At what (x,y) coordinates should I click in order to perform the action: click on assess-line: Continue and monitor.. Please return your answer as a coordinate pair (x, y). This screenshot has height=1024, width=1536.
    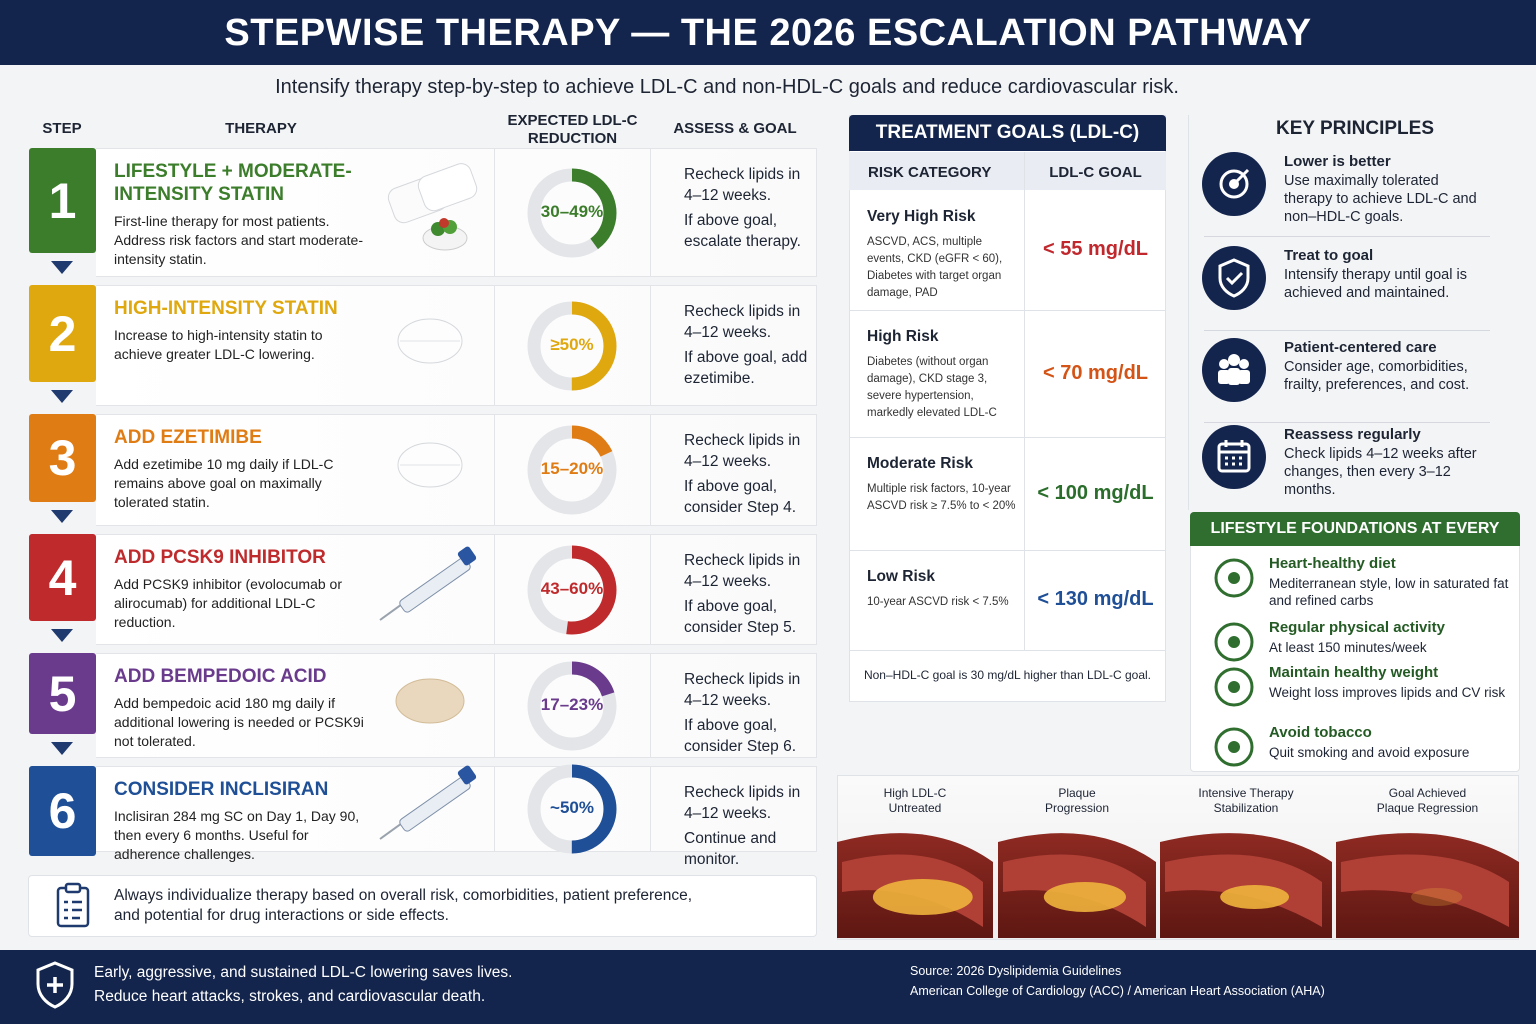
    Looking at the image, I should click on (730, 849).